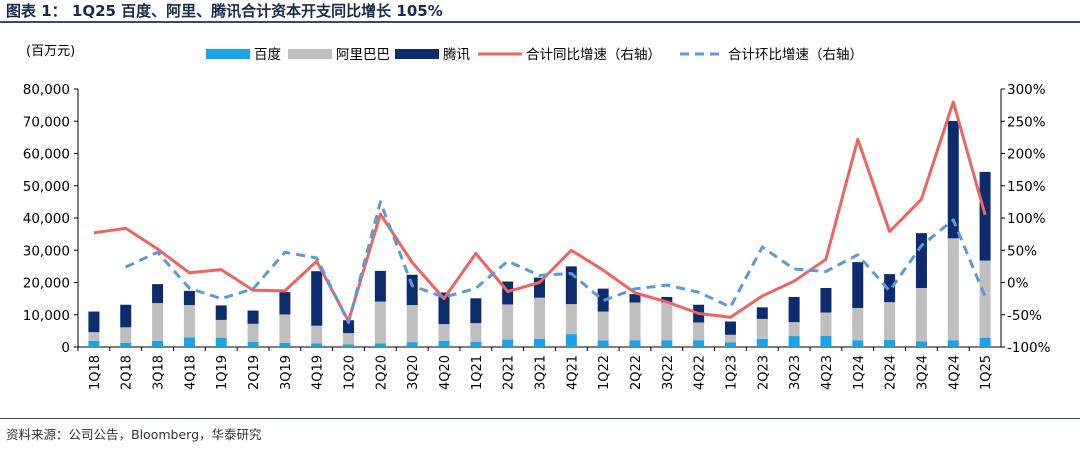 The height and width of the screenshot is (468, 1080). Describe the element at coordinates (46, 219) in the screenshot. I see `left-tick-label: 40,000` at that location.